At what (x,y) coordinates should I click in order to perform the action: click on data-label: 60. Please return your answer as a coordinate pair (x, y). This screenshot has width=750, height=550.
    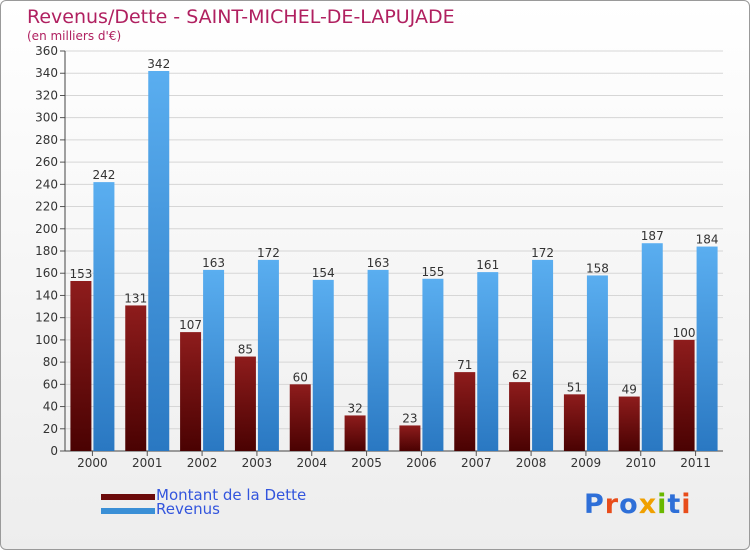
    Looking at the image, I should click on (300, 377).